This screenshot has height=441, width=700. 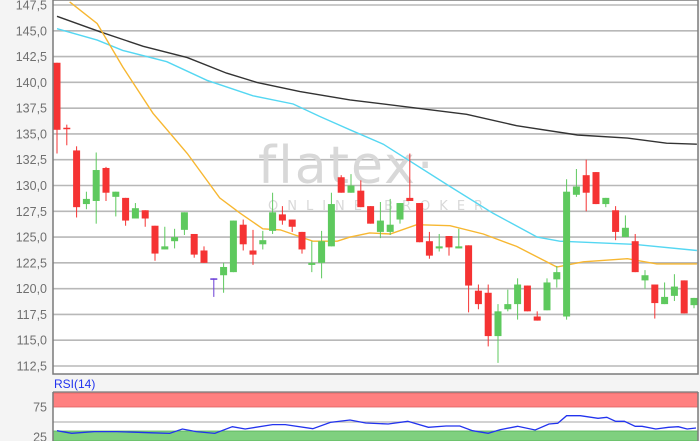 What do you see at coordinates (32, 315) in the screenshot?
I see `y-tick-label: 117,5` at bounding box center [32, 315].